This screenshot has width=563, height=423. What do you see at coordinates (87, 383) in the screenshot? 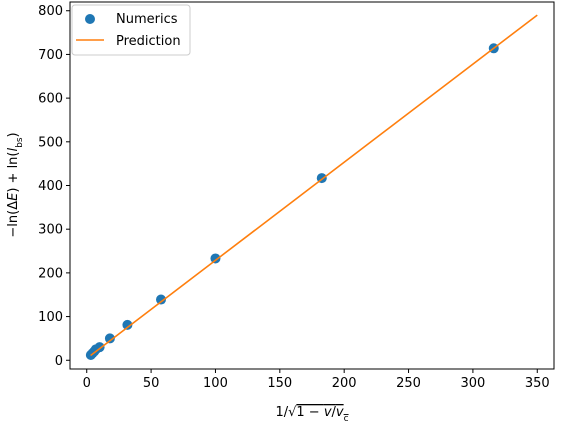
I see `x-tick-label: 0` at bounding box center [87, 383].